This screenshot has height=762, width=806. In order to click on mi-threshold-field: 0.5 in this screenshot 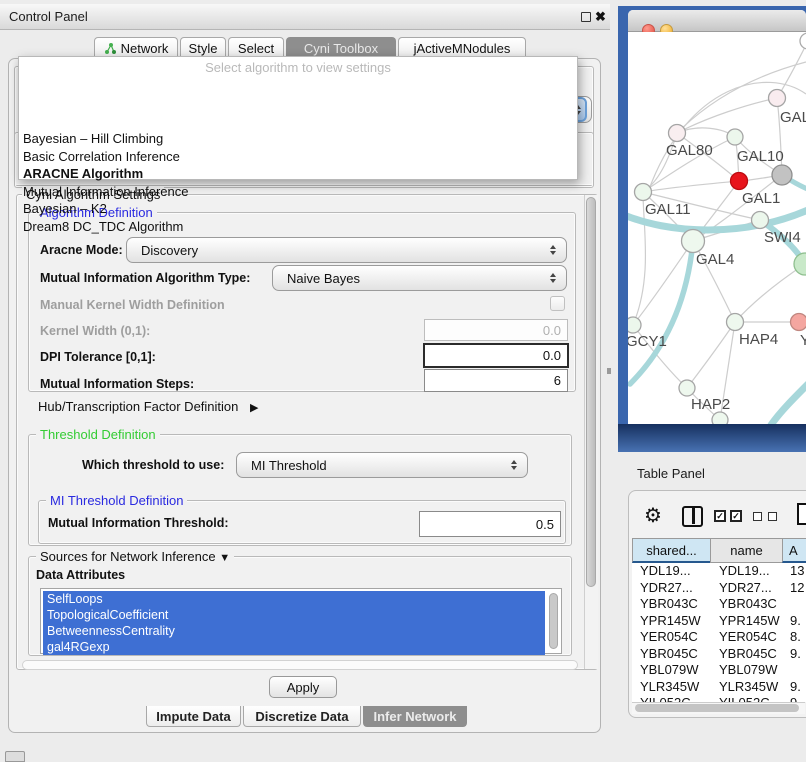, I will do `click(490, 524)`.